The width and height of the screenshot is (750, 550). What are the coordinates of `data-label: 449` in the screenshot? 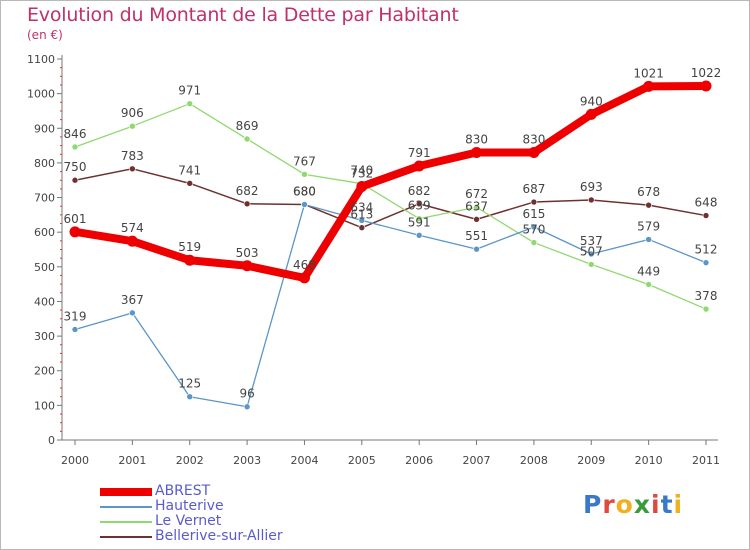 It's located at (648, 271).